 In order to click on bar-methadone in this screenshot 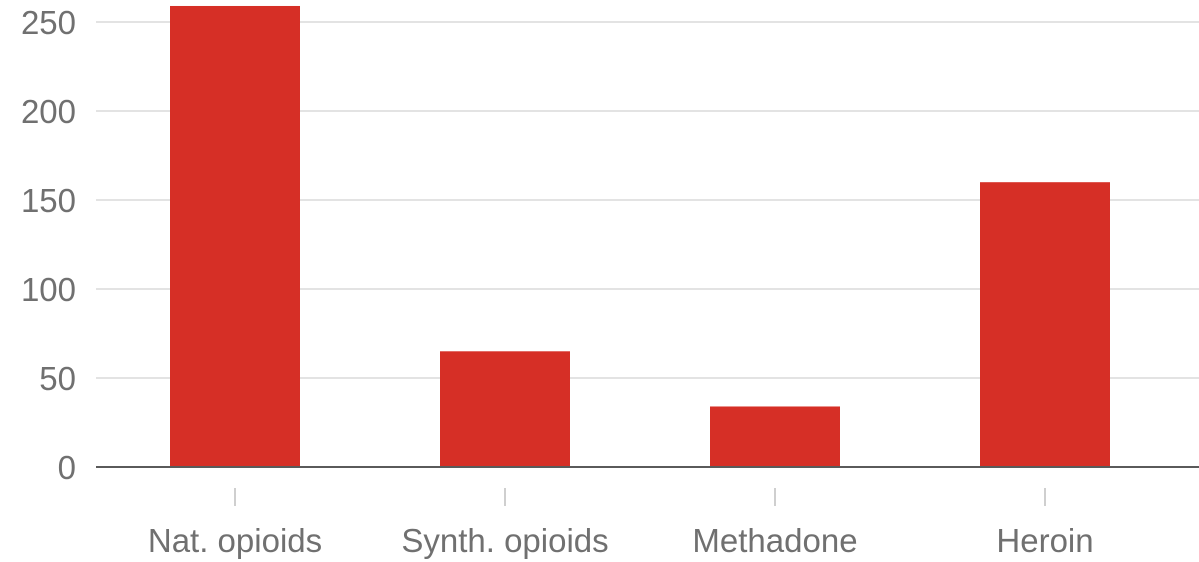, I will do `click(775, 436)`.